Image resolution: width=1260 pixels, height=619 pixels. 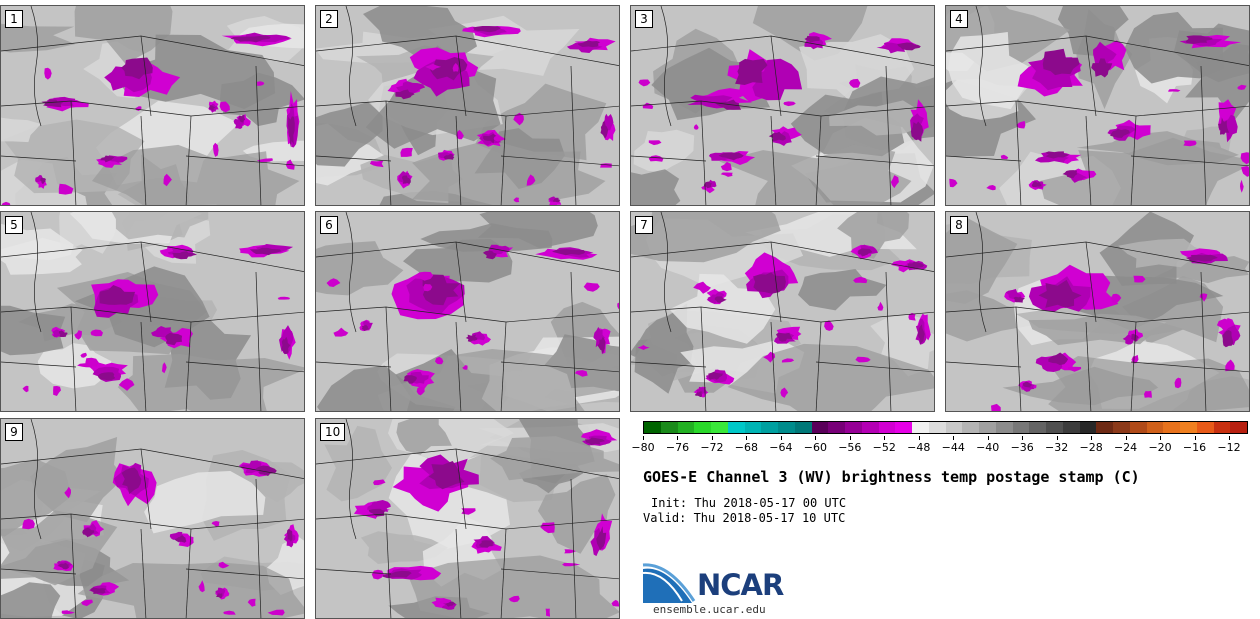 I want to click on colorbar-tick-label: −60, so click(x=815, y=447).